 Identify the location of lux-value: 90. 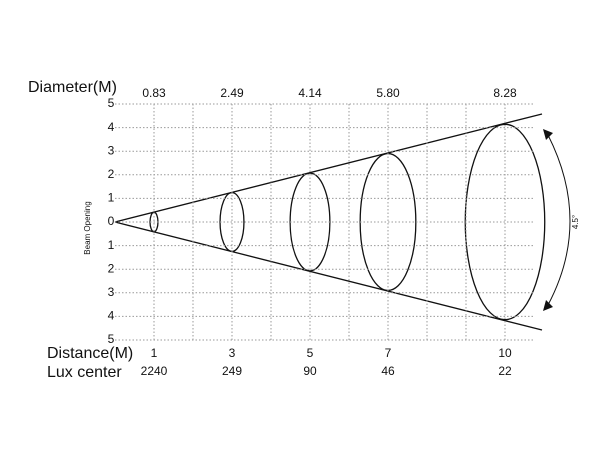
(310, 371).